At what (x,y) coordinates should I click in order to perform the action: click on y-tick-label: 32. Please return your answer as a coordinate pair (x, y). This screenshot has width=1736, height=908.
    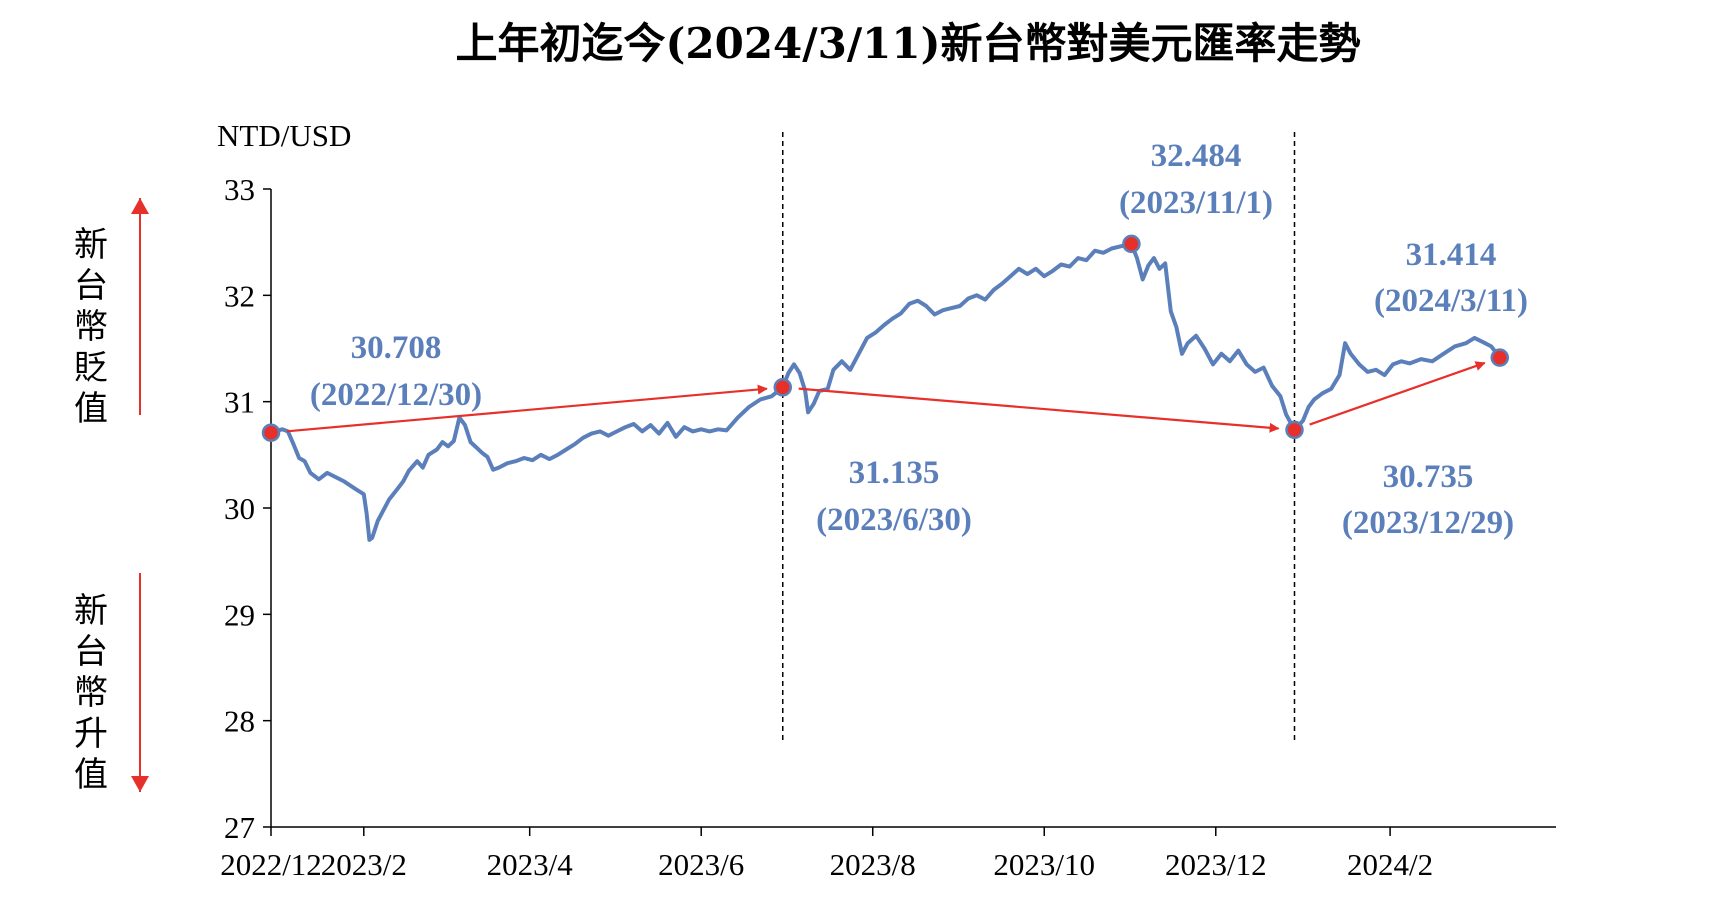
    Looking at the image, I should click on (239, 295).